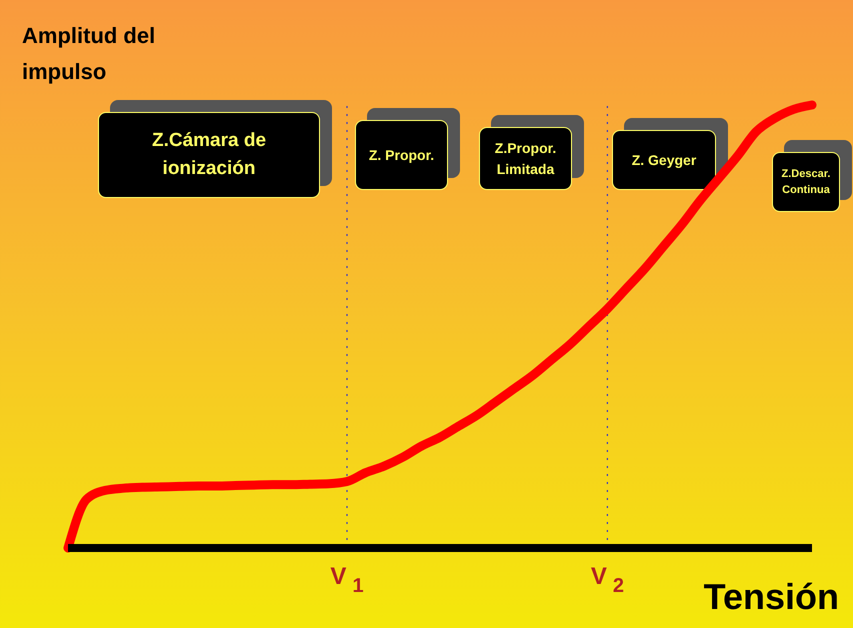  Describe the element at coordinates (806, 182) in the screenshot. I see `annotation: Z.Descar. Continua` at that location.